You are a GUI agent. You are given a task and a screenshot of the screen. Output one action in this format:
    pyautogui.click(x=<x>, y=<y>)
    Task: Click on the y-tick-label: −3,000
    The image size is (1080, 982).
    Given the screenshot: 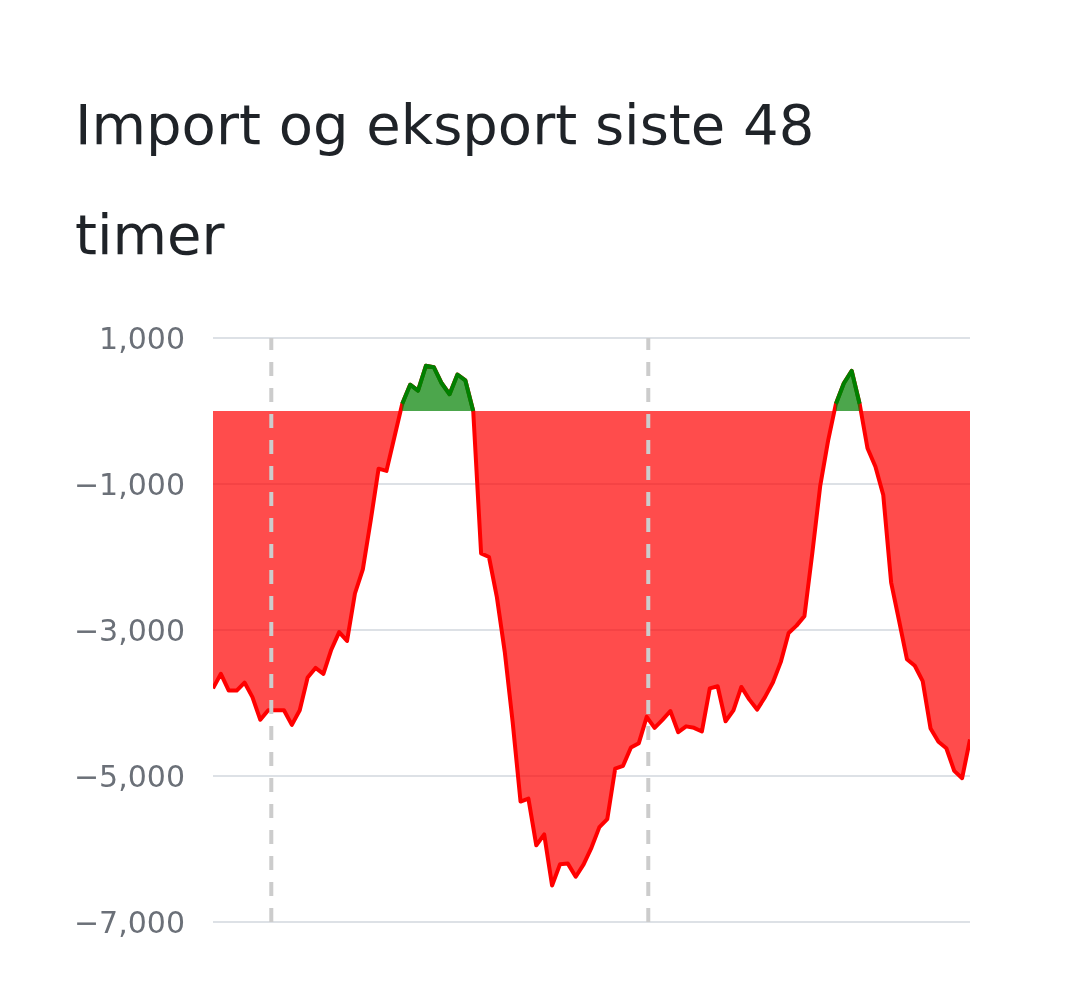 What is the action you would take?
    pyautogui.click(x=129, y=630)
    